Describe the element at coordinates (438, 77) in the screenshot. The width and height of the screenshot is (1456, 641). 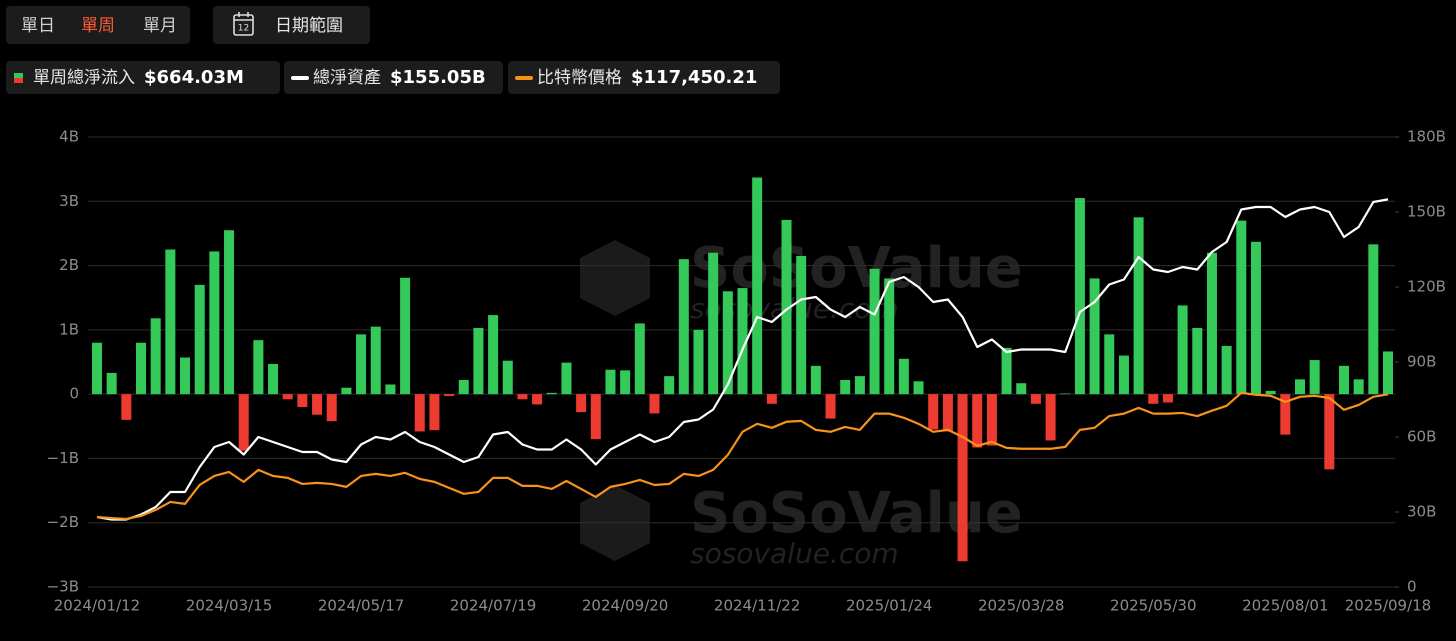
I see `legend-value: $155.05B` at that location.